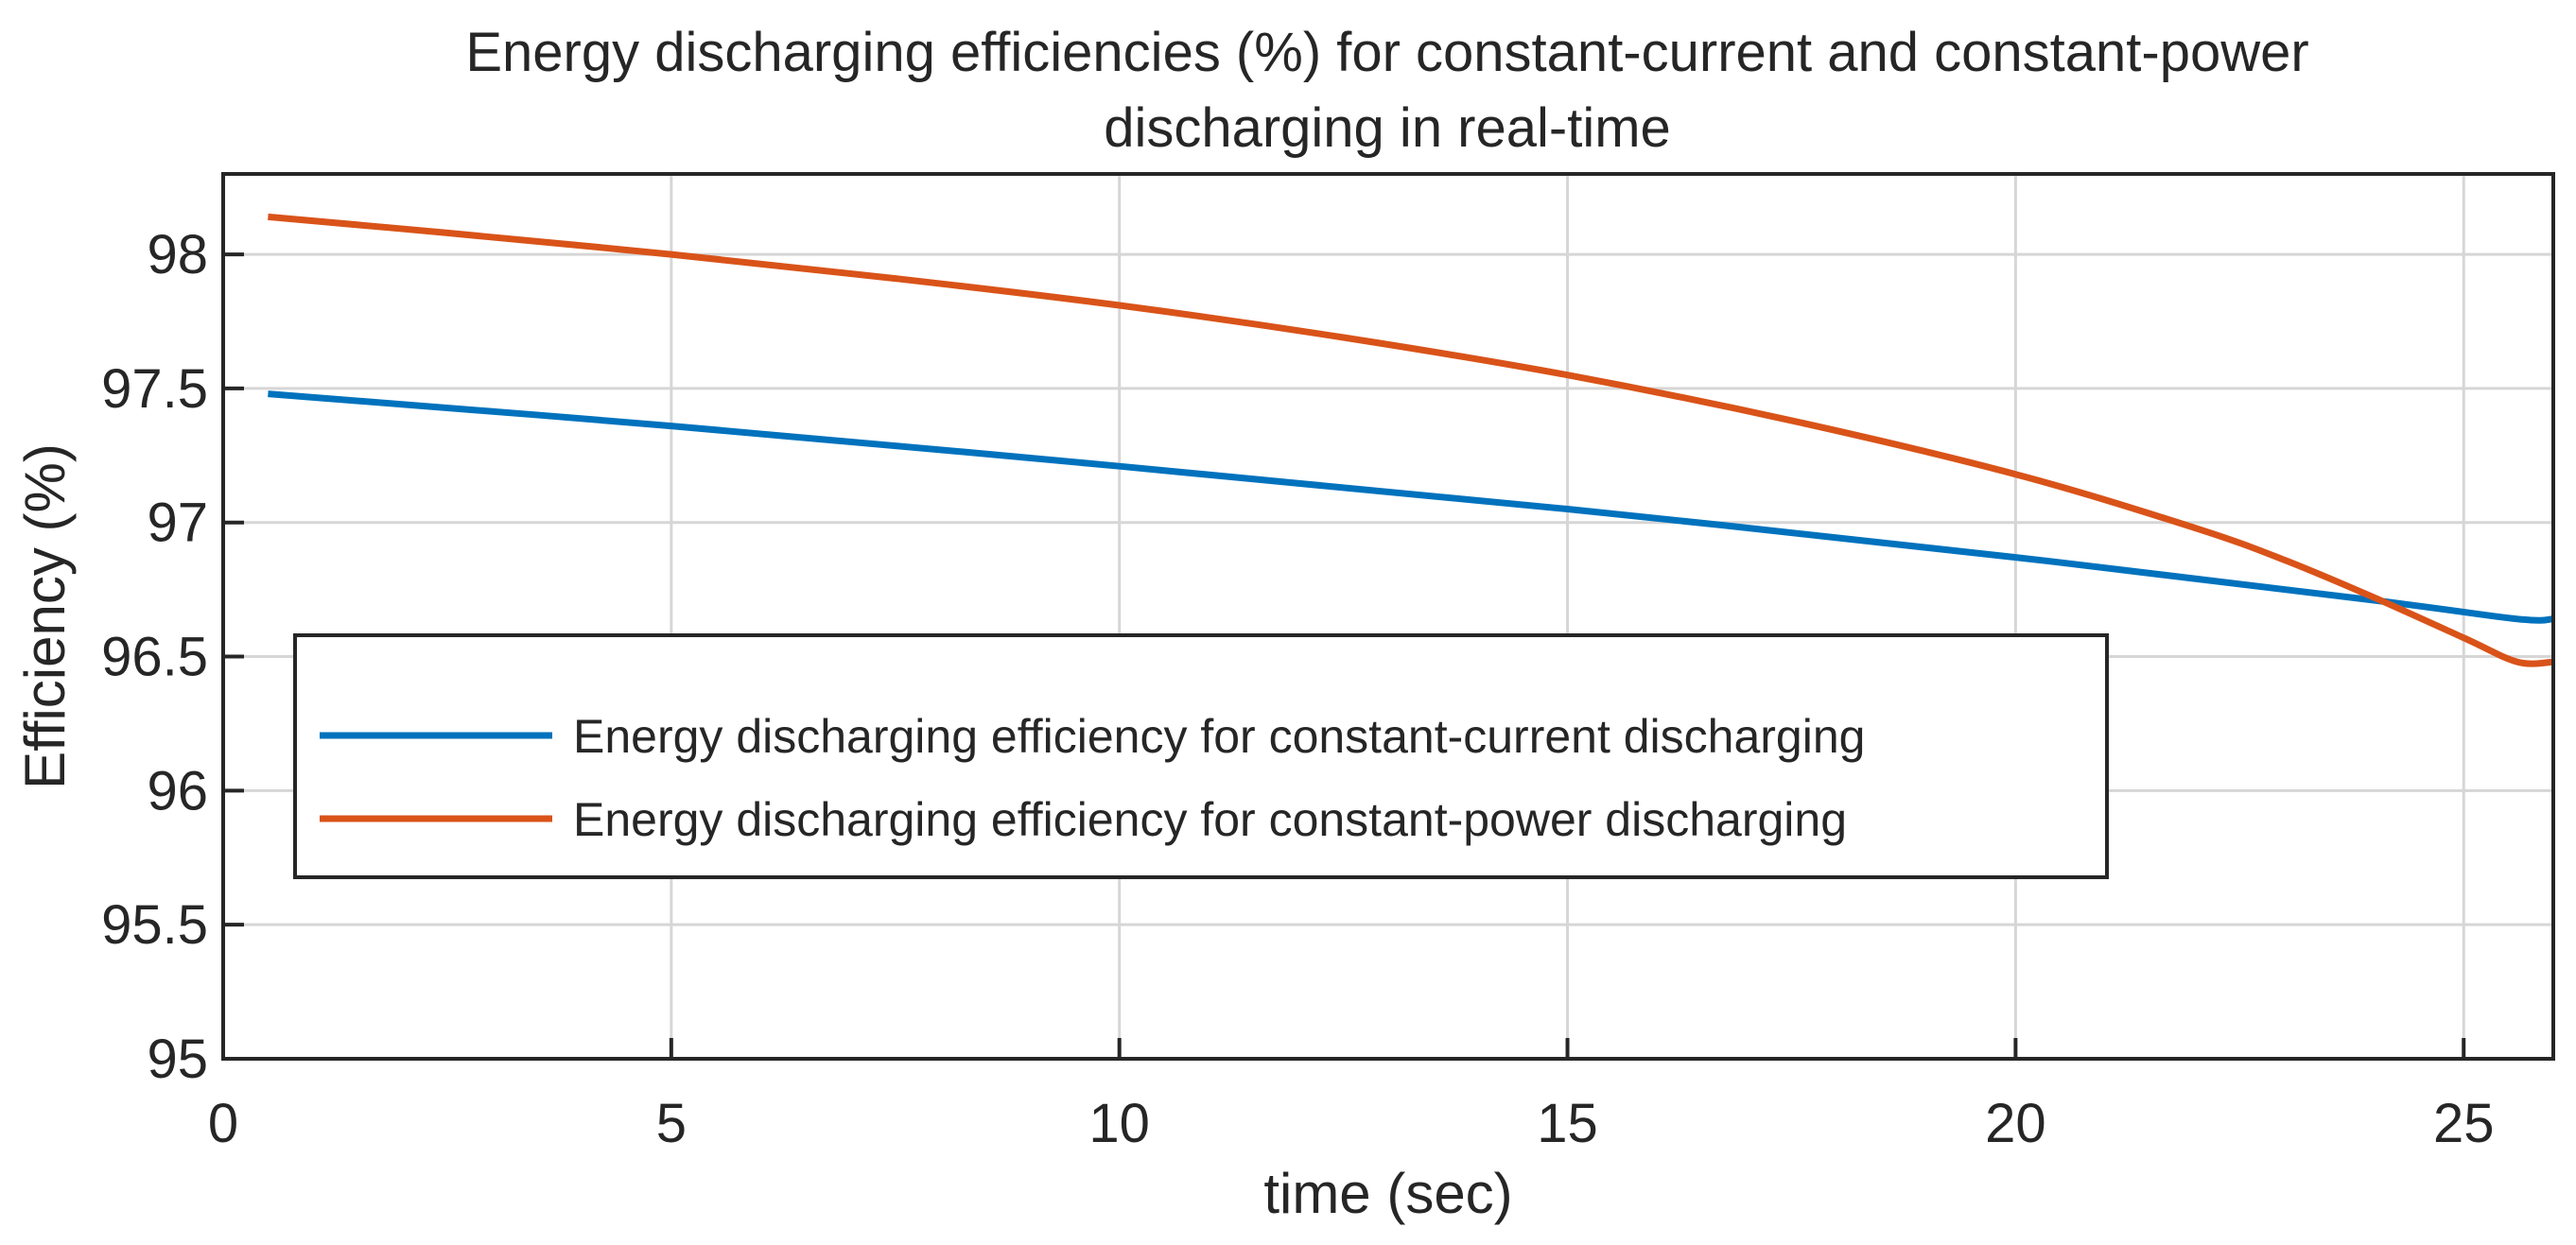 This screenshot has width=2576, height=1245. I want to click on y-tick-label-96.5: 96.5, so click(154, 657).